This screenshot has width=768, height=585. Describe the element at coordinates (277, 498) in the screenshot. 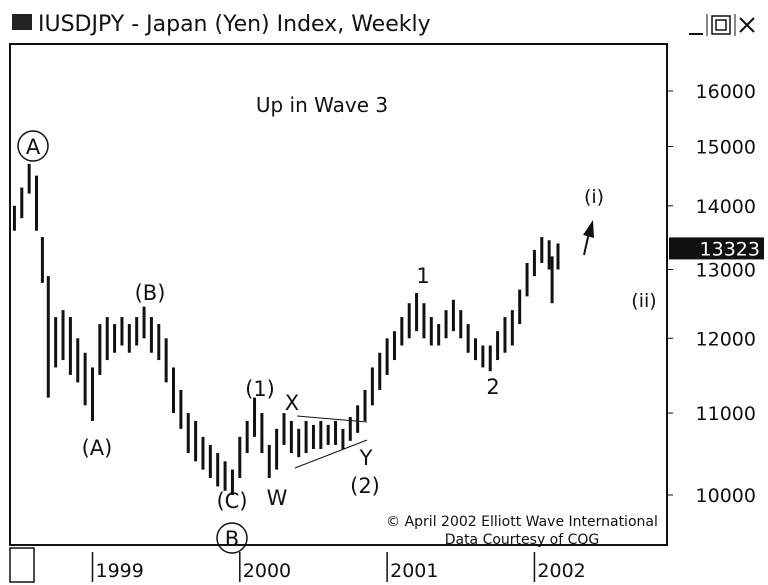

I see `wave-label: W` at that location.